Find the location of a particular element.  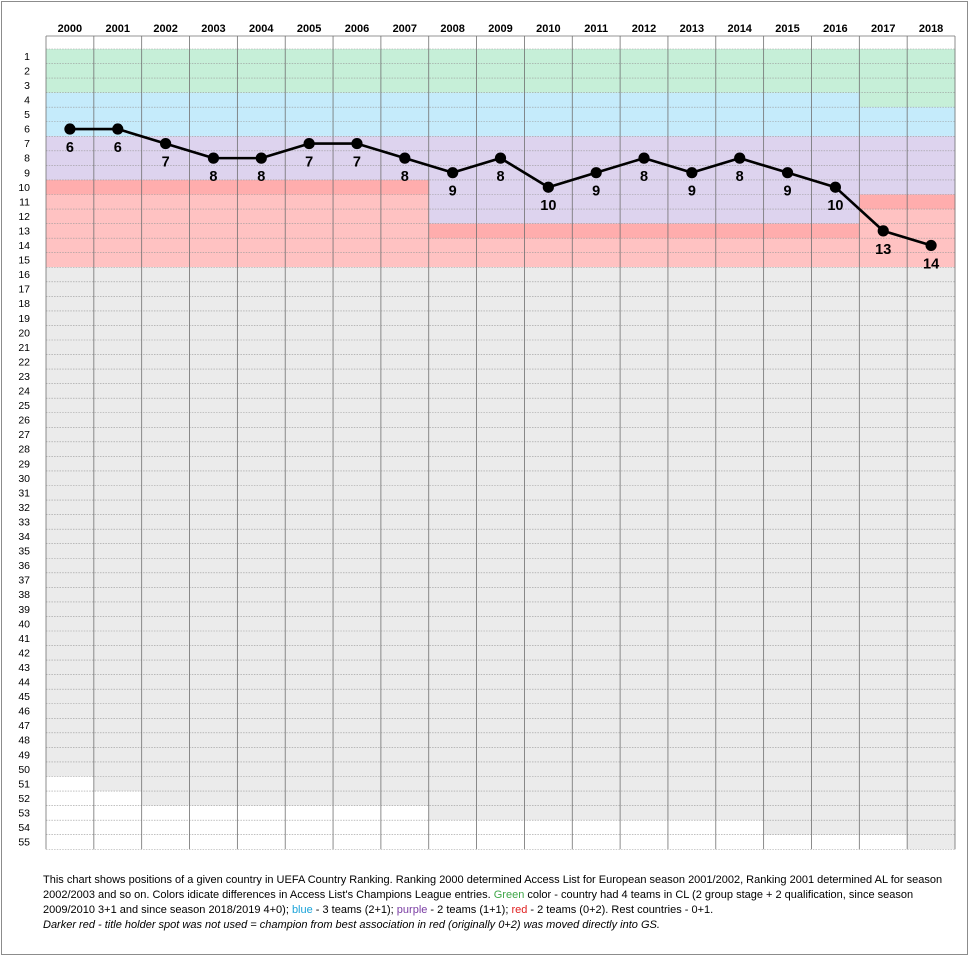

data-point-2018 is located at coordinates (931, 245).